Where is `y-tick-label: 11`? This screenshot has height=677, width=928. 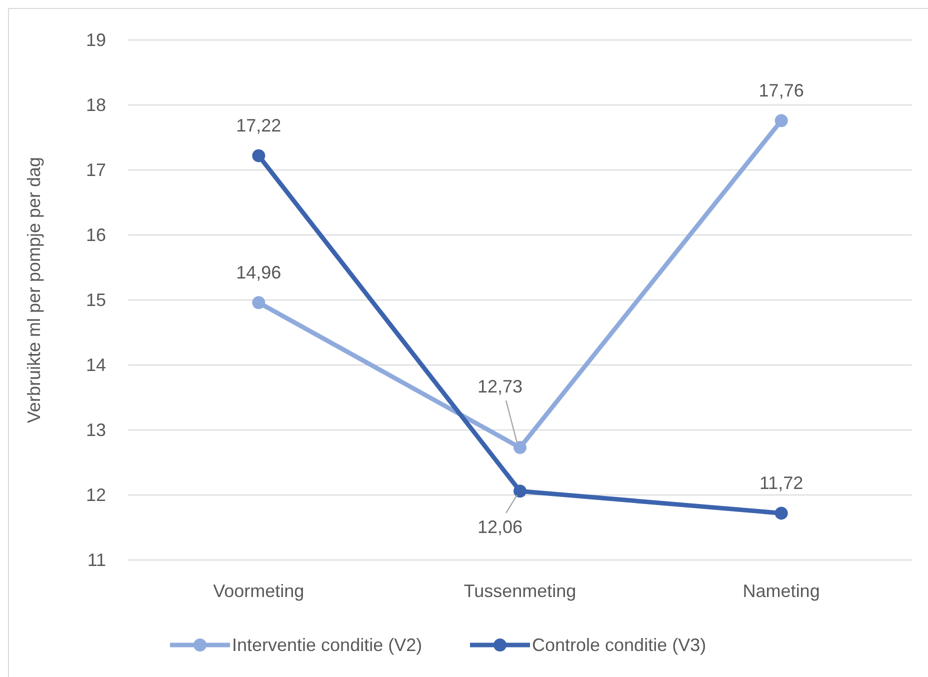
y-tick-label: 11 is located at coordinates (96, 560).